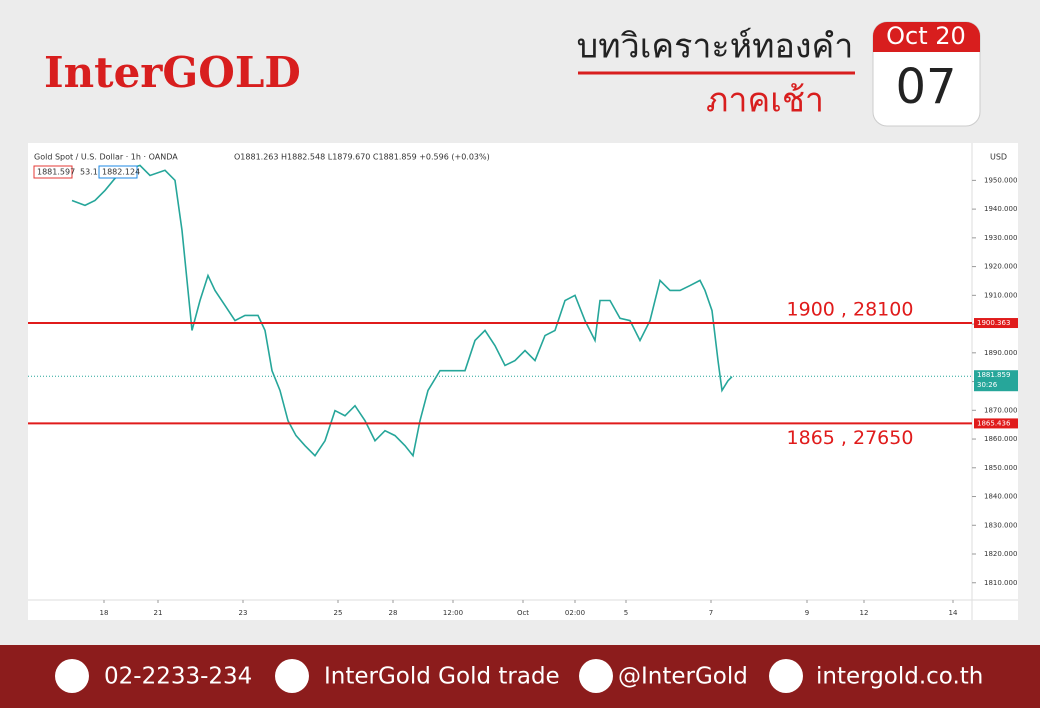 This screenshot has height=708, width=1040. What do you see at coordinates (765, 101) in the screenshot?
I see `session: ภาคเช้า` at bounding box center [765, 101].